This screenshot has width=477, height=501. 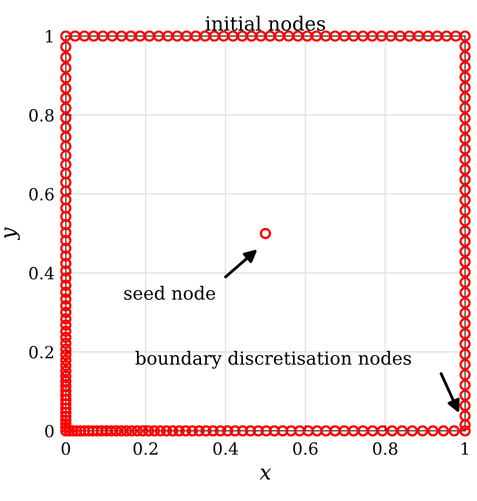 I want to click on annotation: boundary discretisation nodes, so click(x=273, y=359).